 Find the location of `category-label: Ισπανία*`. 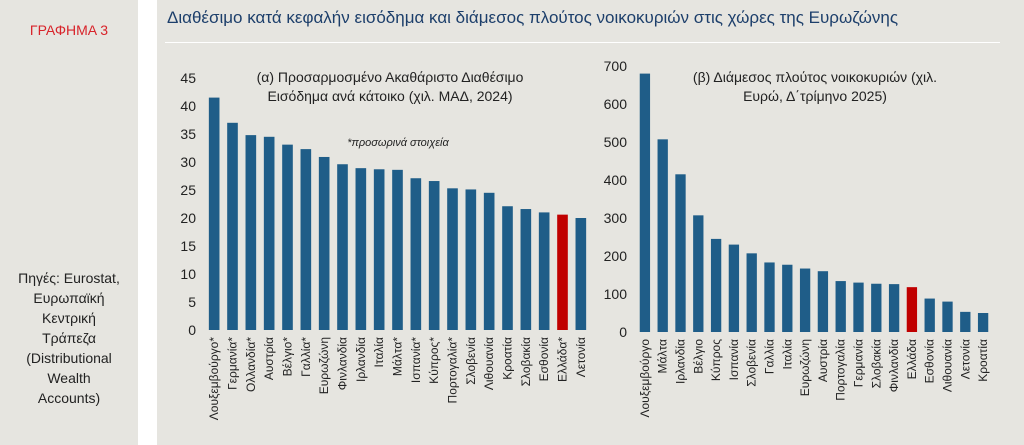

category-label: Ισπανία* is located at coordinates (416, 360).